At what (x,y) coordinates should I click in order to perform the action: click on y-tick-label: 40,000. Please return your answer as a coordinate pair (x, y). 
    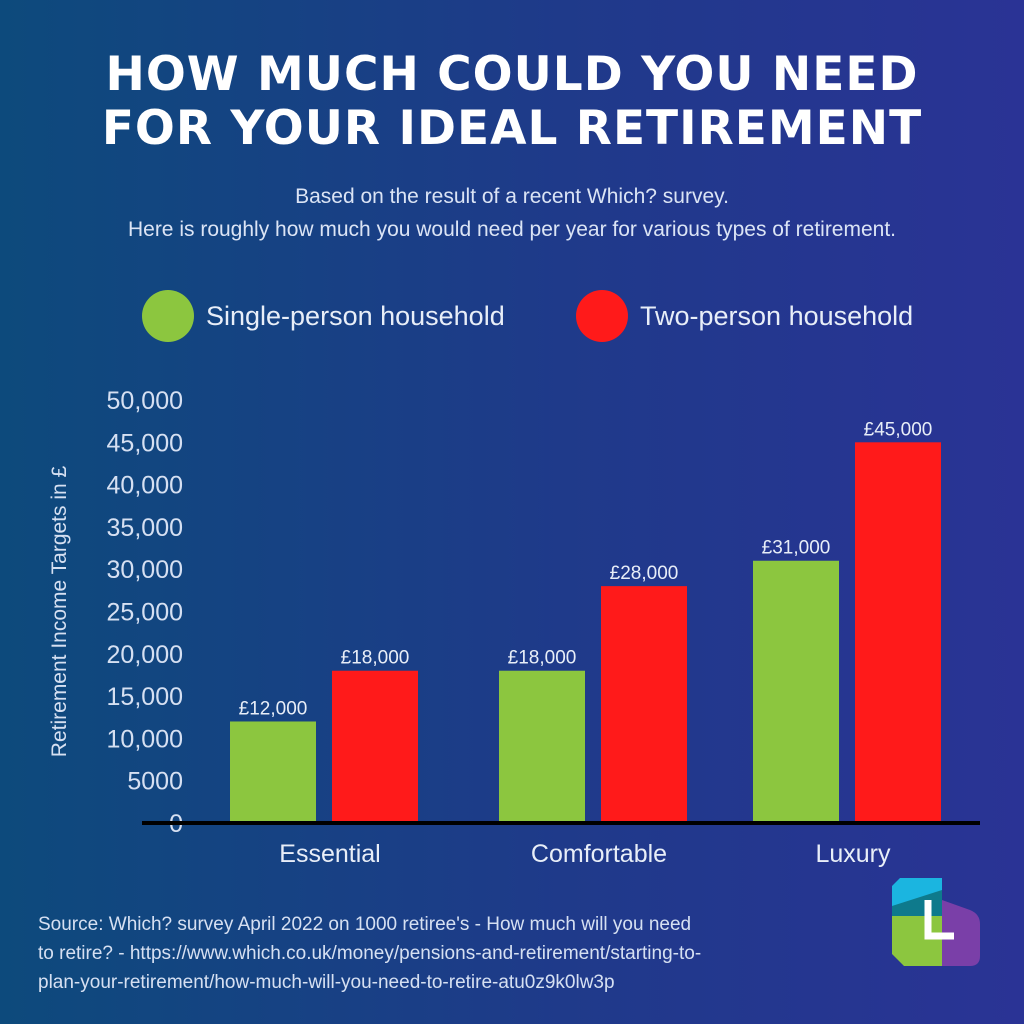
    Looking at the image, I should click on (145, 486).